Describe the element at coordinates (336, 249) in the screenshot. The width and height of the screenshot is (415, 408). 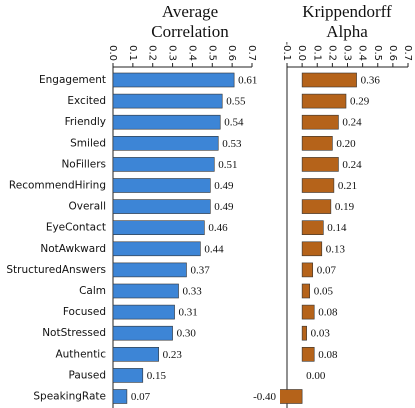
I see `value-label: 0.13` at that location.